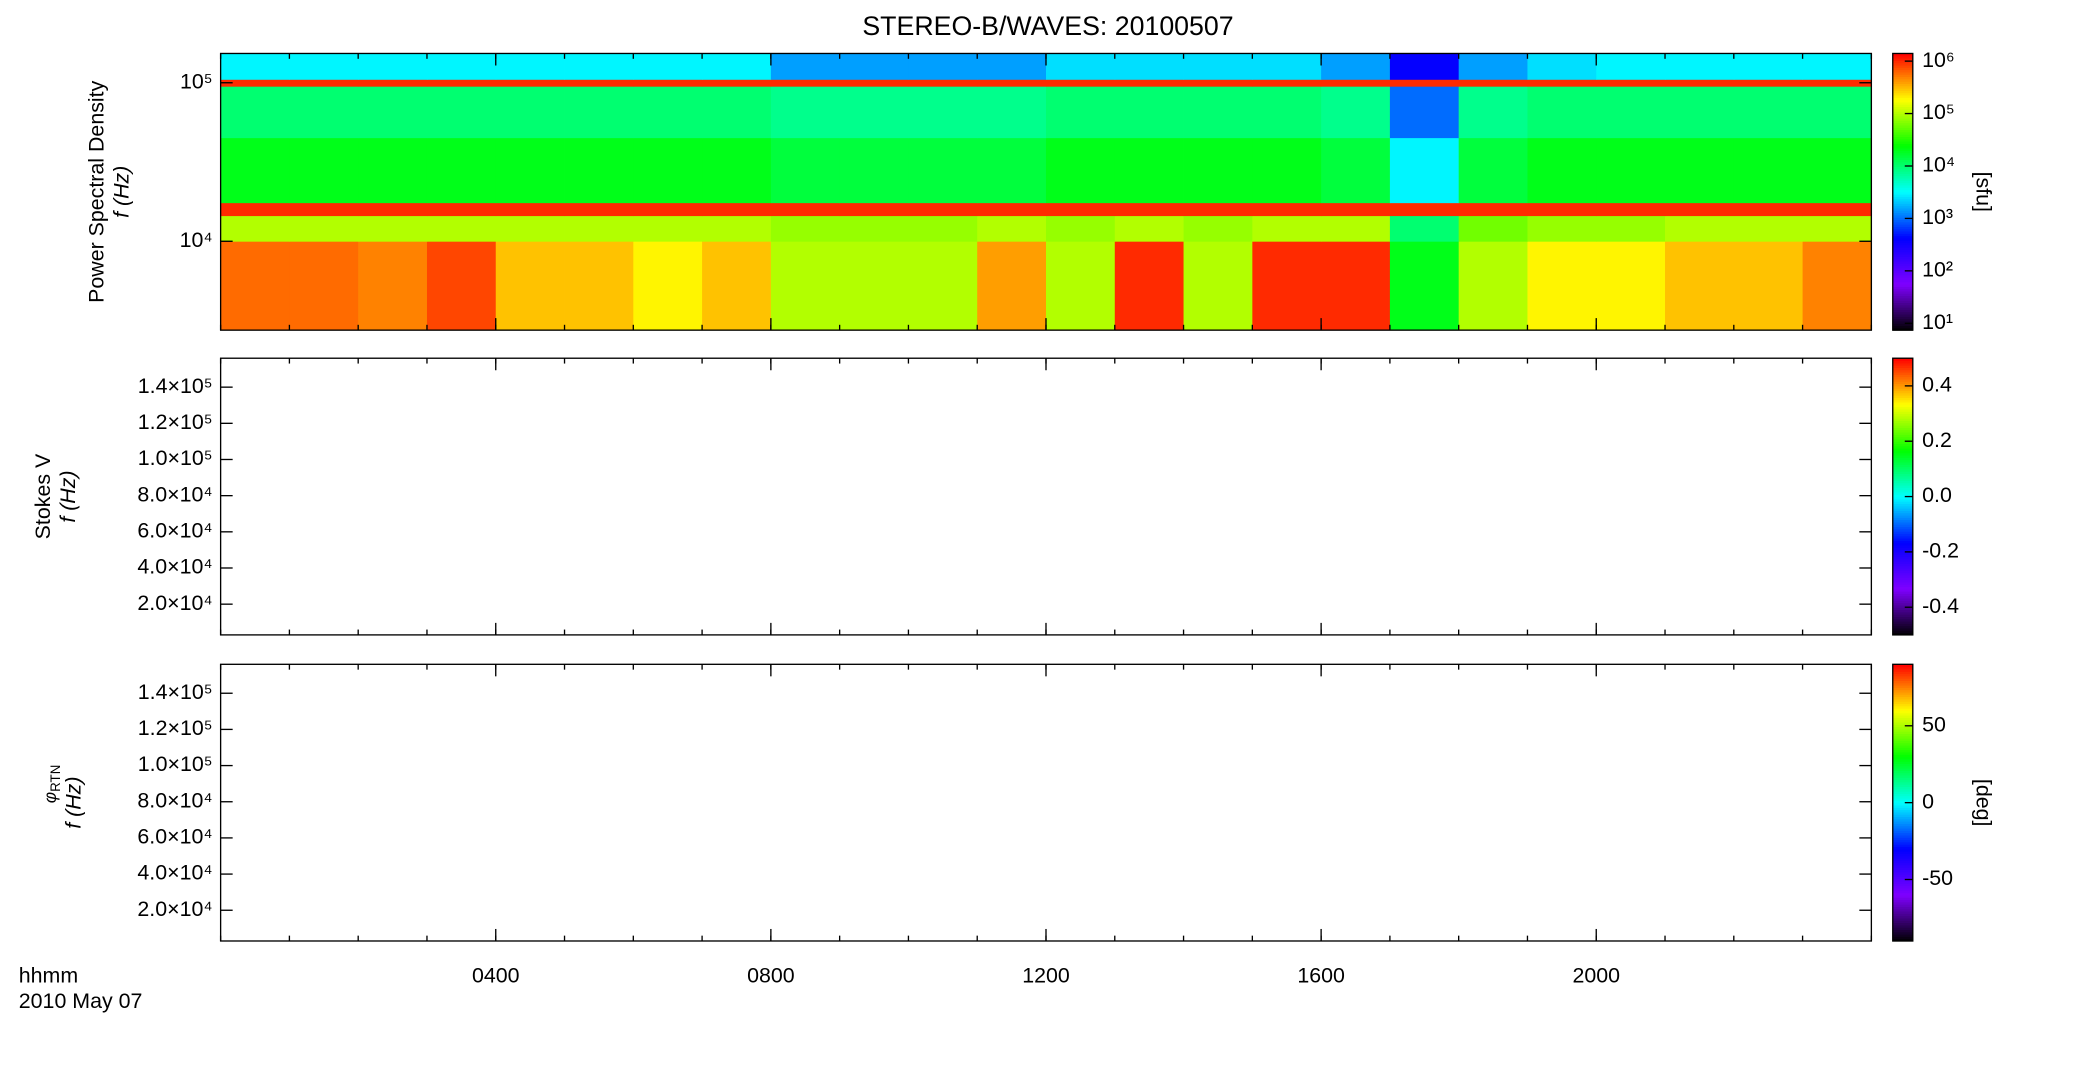 The image size is (2096, 1080). Describe the element at coordinates (1938, 165) in the screenshot. I see `colorbar-tick-label: 10⁴` at that location.